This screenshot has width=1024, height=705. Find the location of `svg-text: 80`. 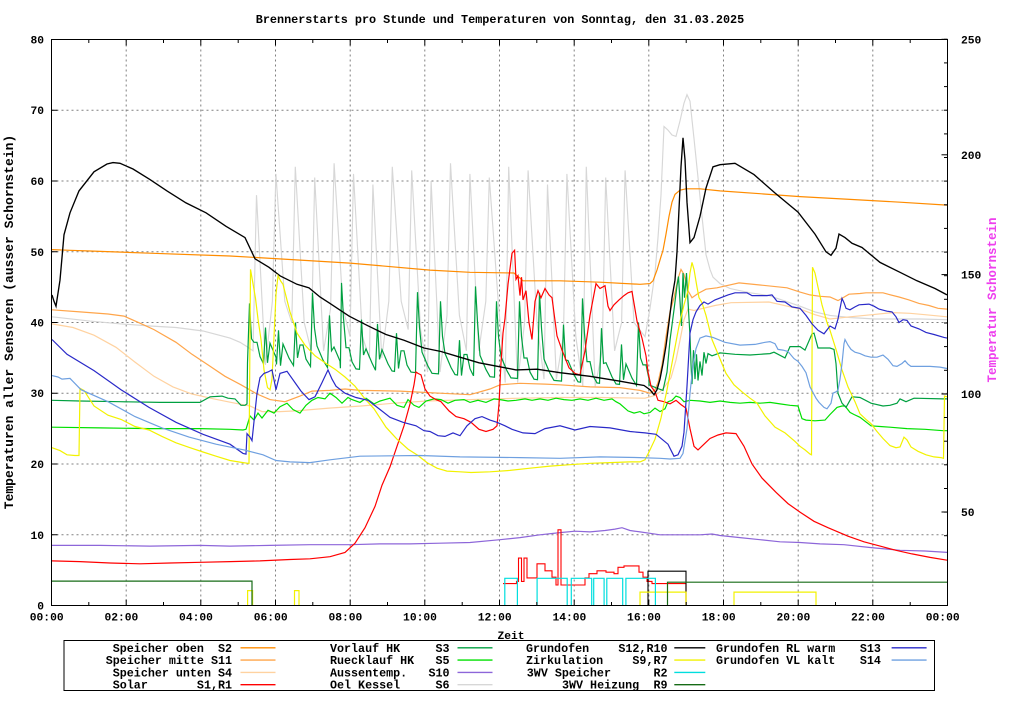

svg-text: 80 is located at coordinates (37, 42).